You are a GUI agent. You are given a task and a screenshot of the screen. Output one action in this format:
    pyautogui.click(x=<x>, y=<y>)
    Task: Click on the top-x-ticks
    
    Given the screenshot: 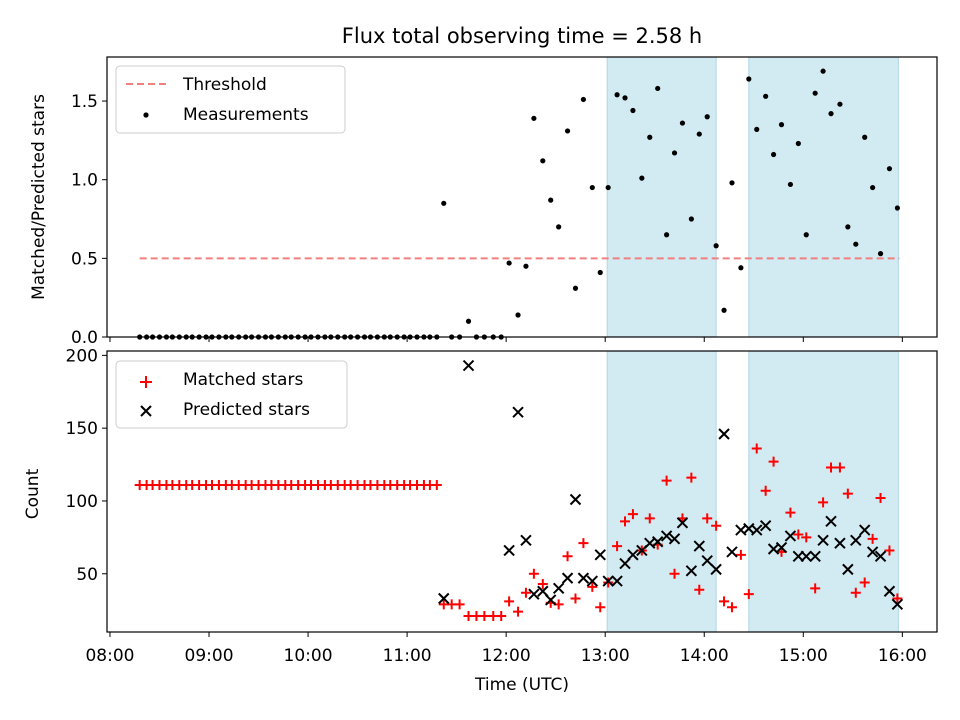 What is the action you would take?
    pyautogui.click(x=506, y=339)
    